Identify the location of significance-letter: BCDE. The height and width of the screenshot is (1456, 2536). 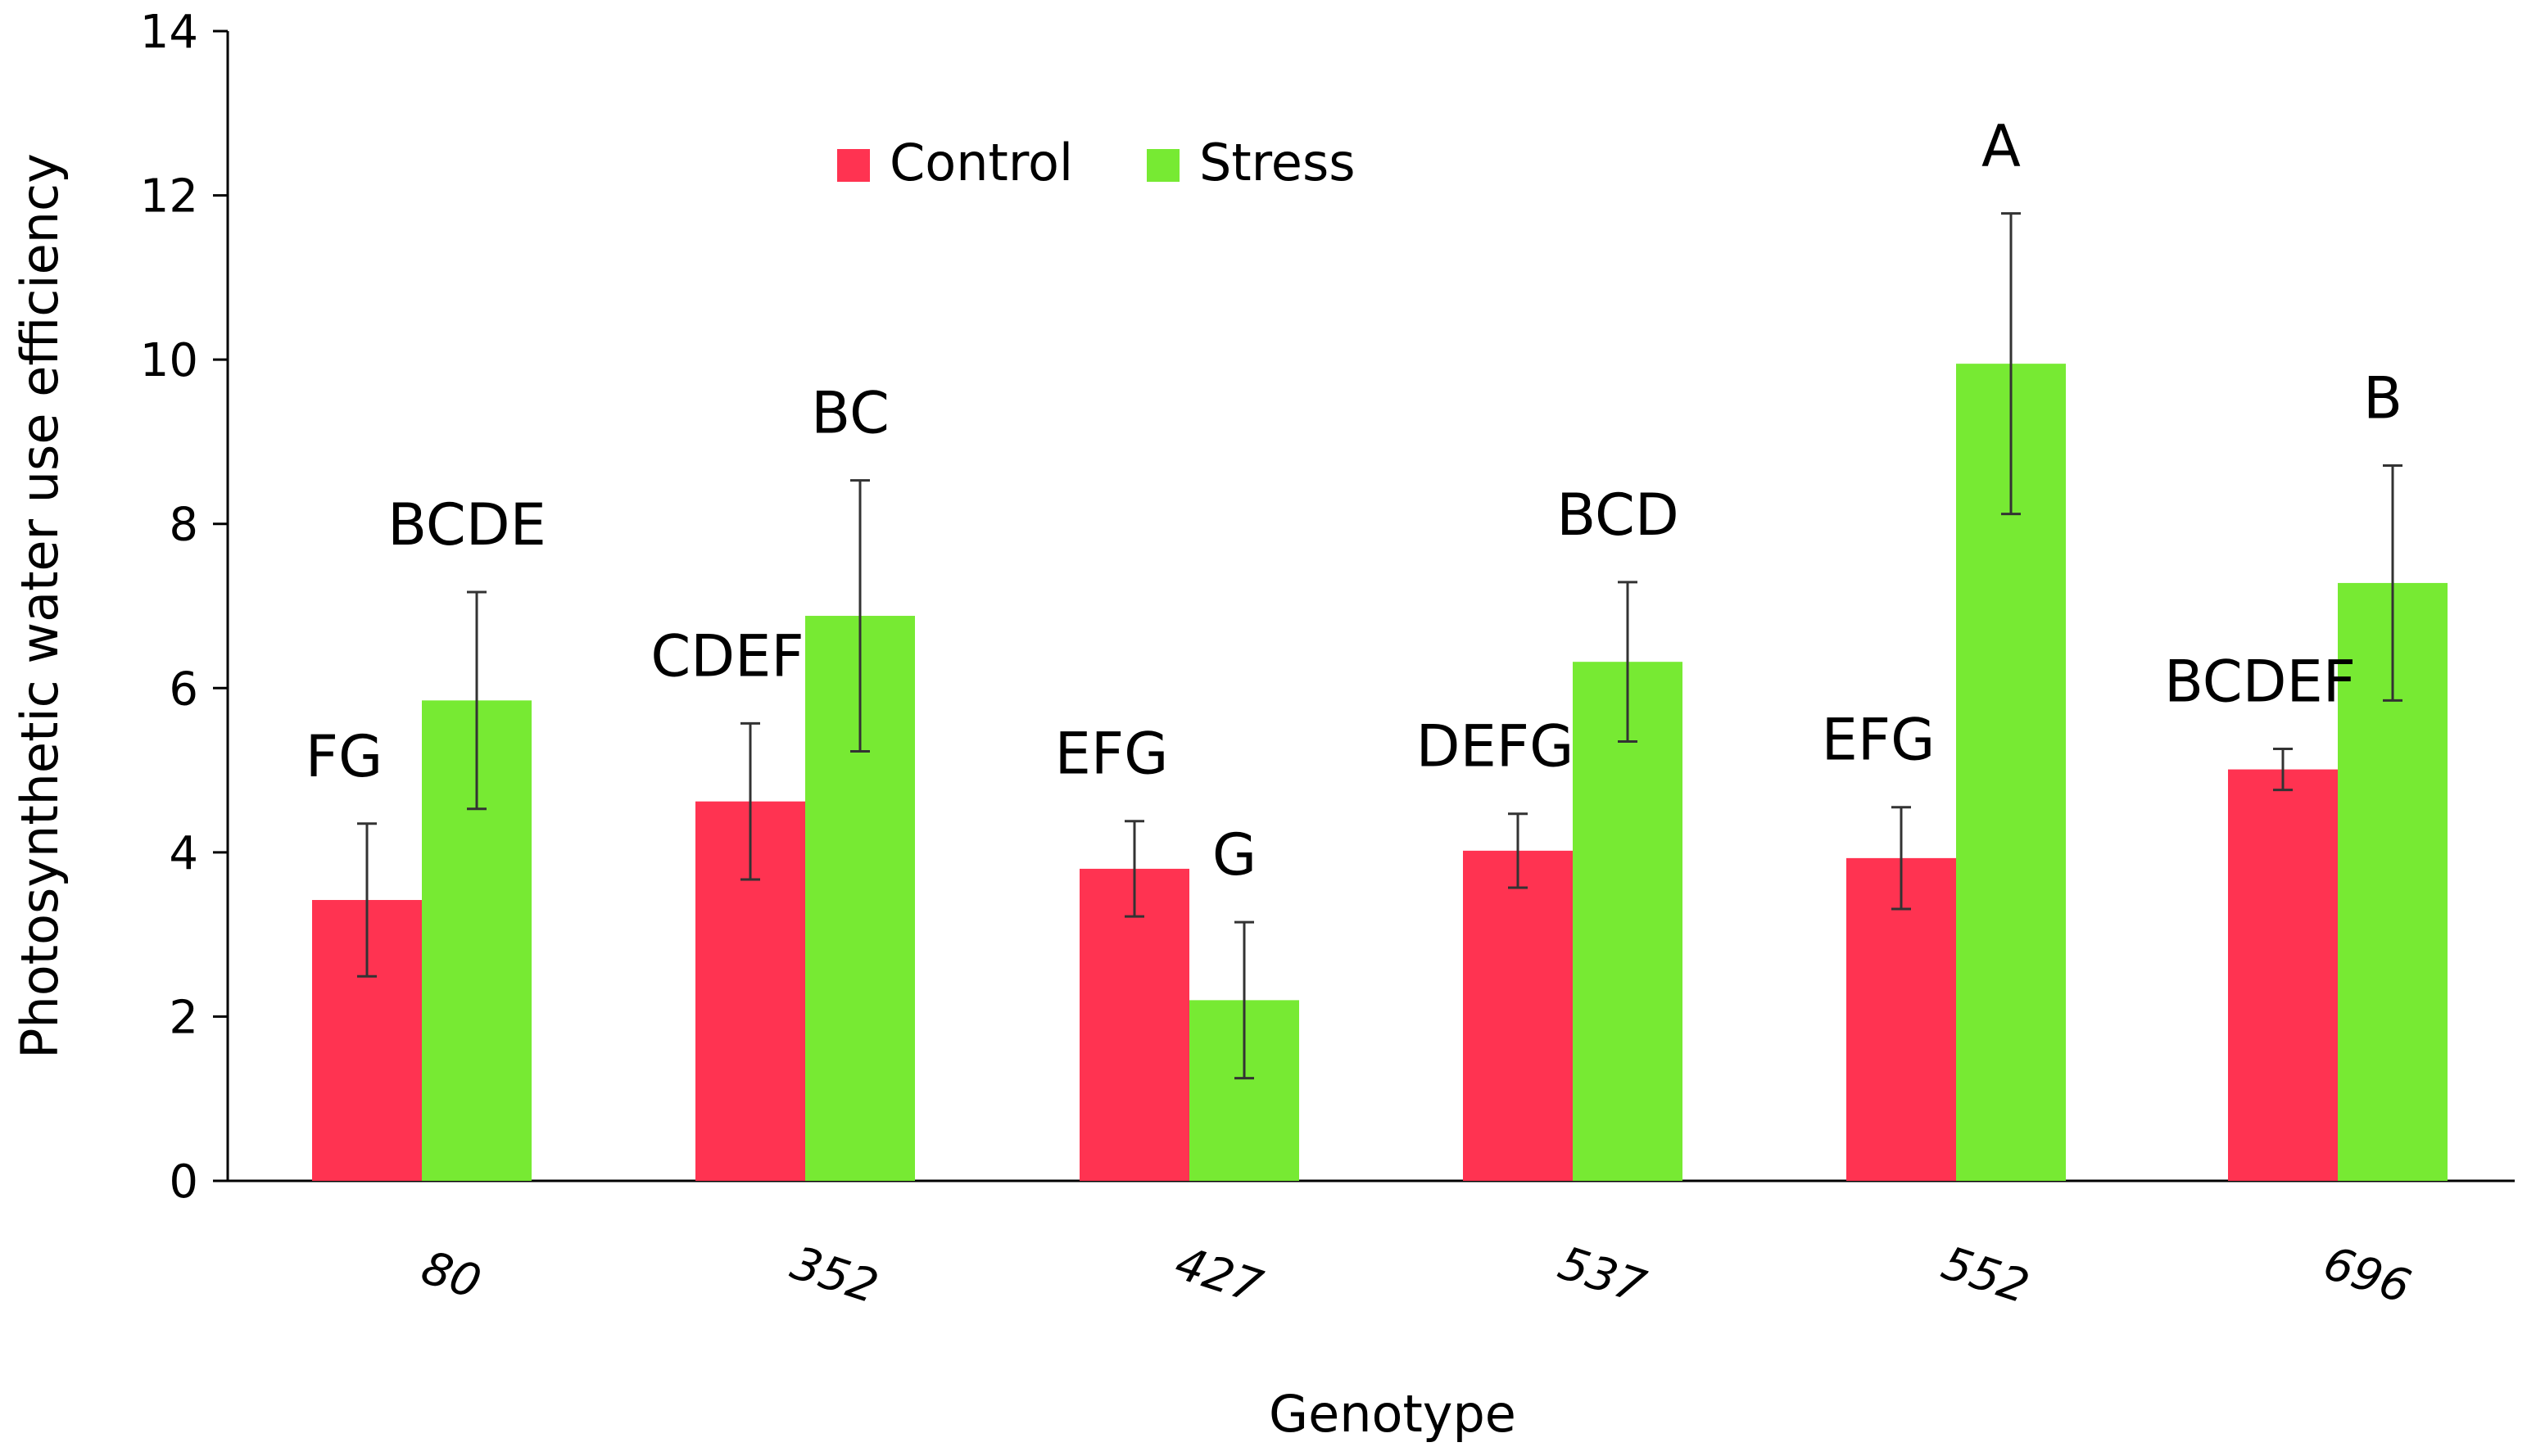
(466, 524).